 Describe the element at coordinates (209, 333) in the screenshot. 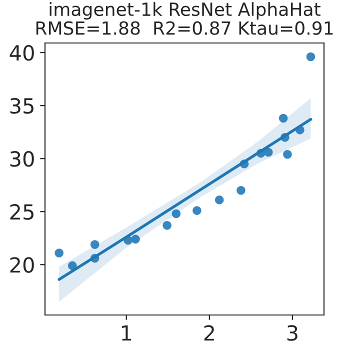

I see `x-tick-label: 2` at that location.